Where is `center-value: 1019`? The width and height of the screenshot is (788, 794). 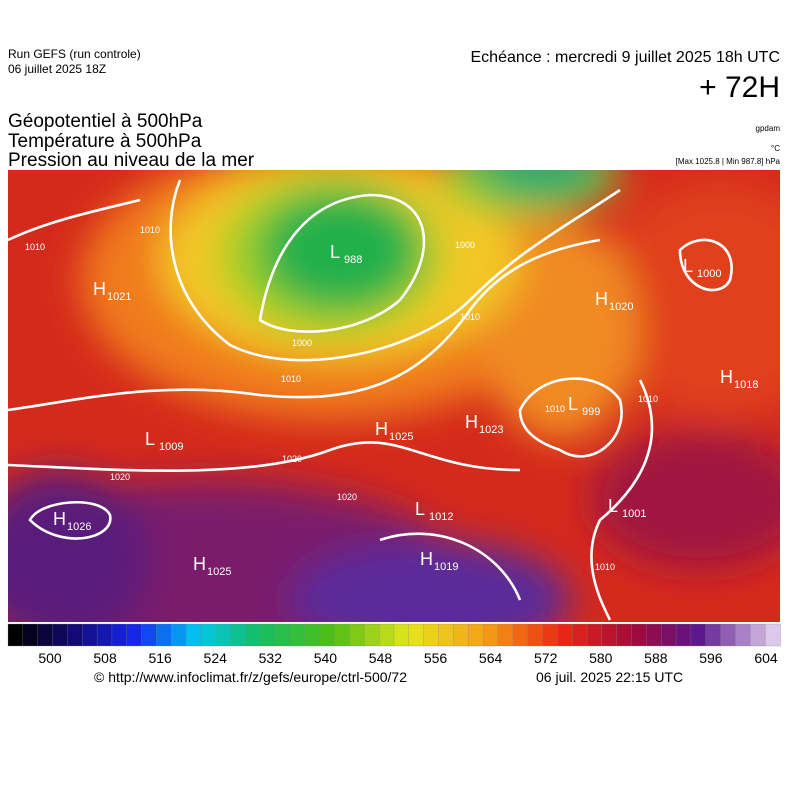 center-value: 1019 is located at coordinates (446, 567).